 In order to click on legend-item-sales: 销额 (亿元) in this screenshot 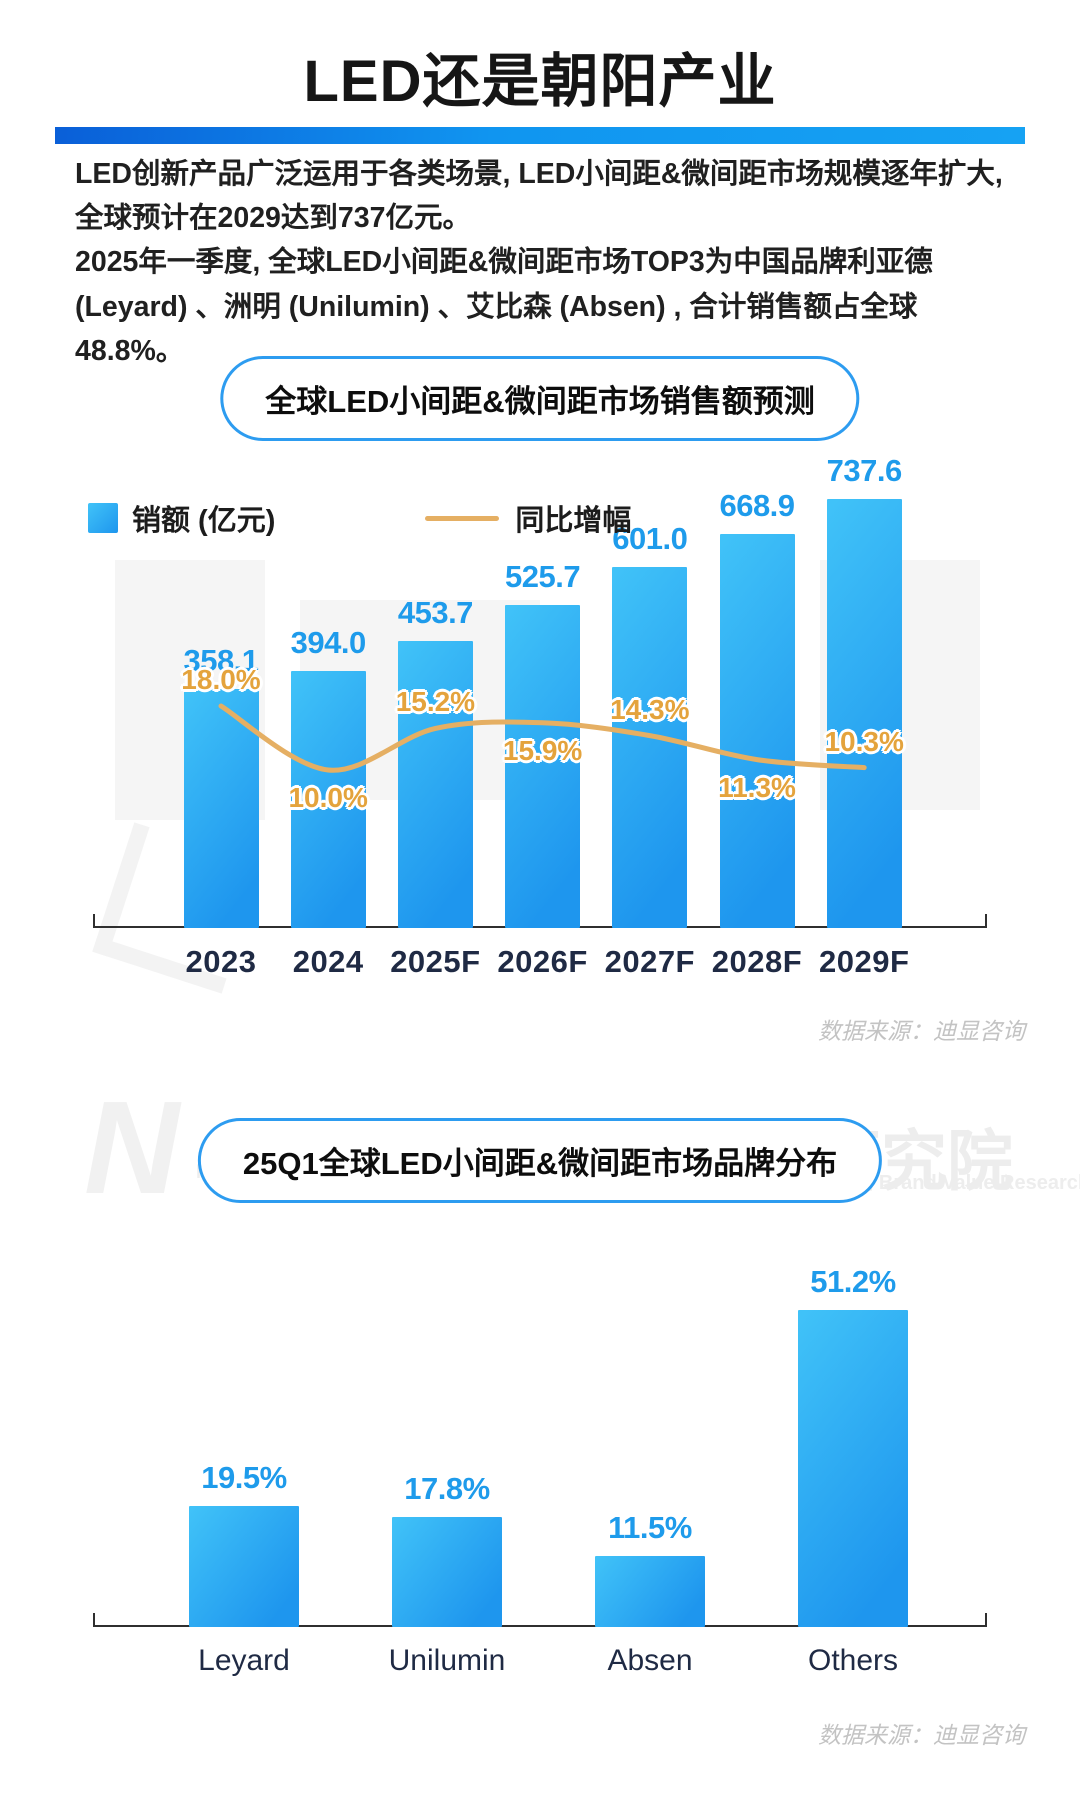, I will do `click(181, 518)`.